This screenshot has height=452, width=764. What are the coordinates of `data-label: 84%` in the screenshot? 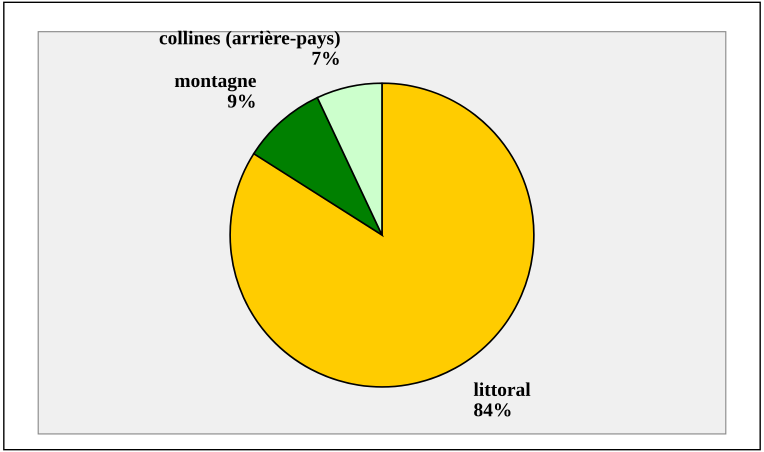 It's located at (492, 409).